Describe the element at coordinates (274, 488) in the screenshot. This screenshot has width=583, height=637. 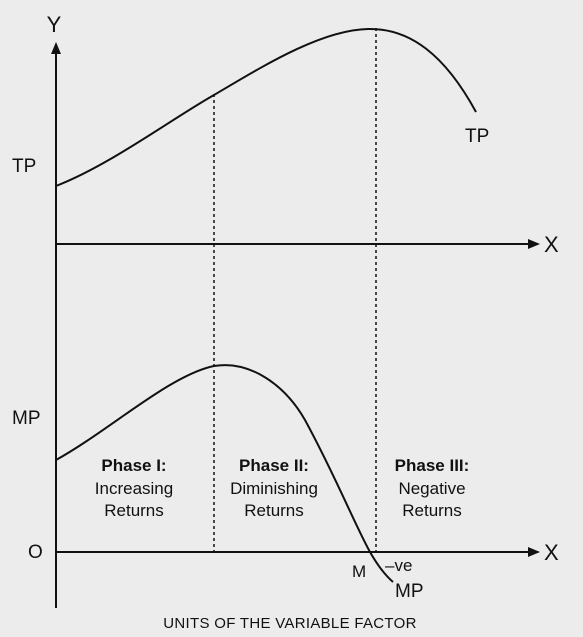
I see `phase-2-line1: Diminishing` at that location.